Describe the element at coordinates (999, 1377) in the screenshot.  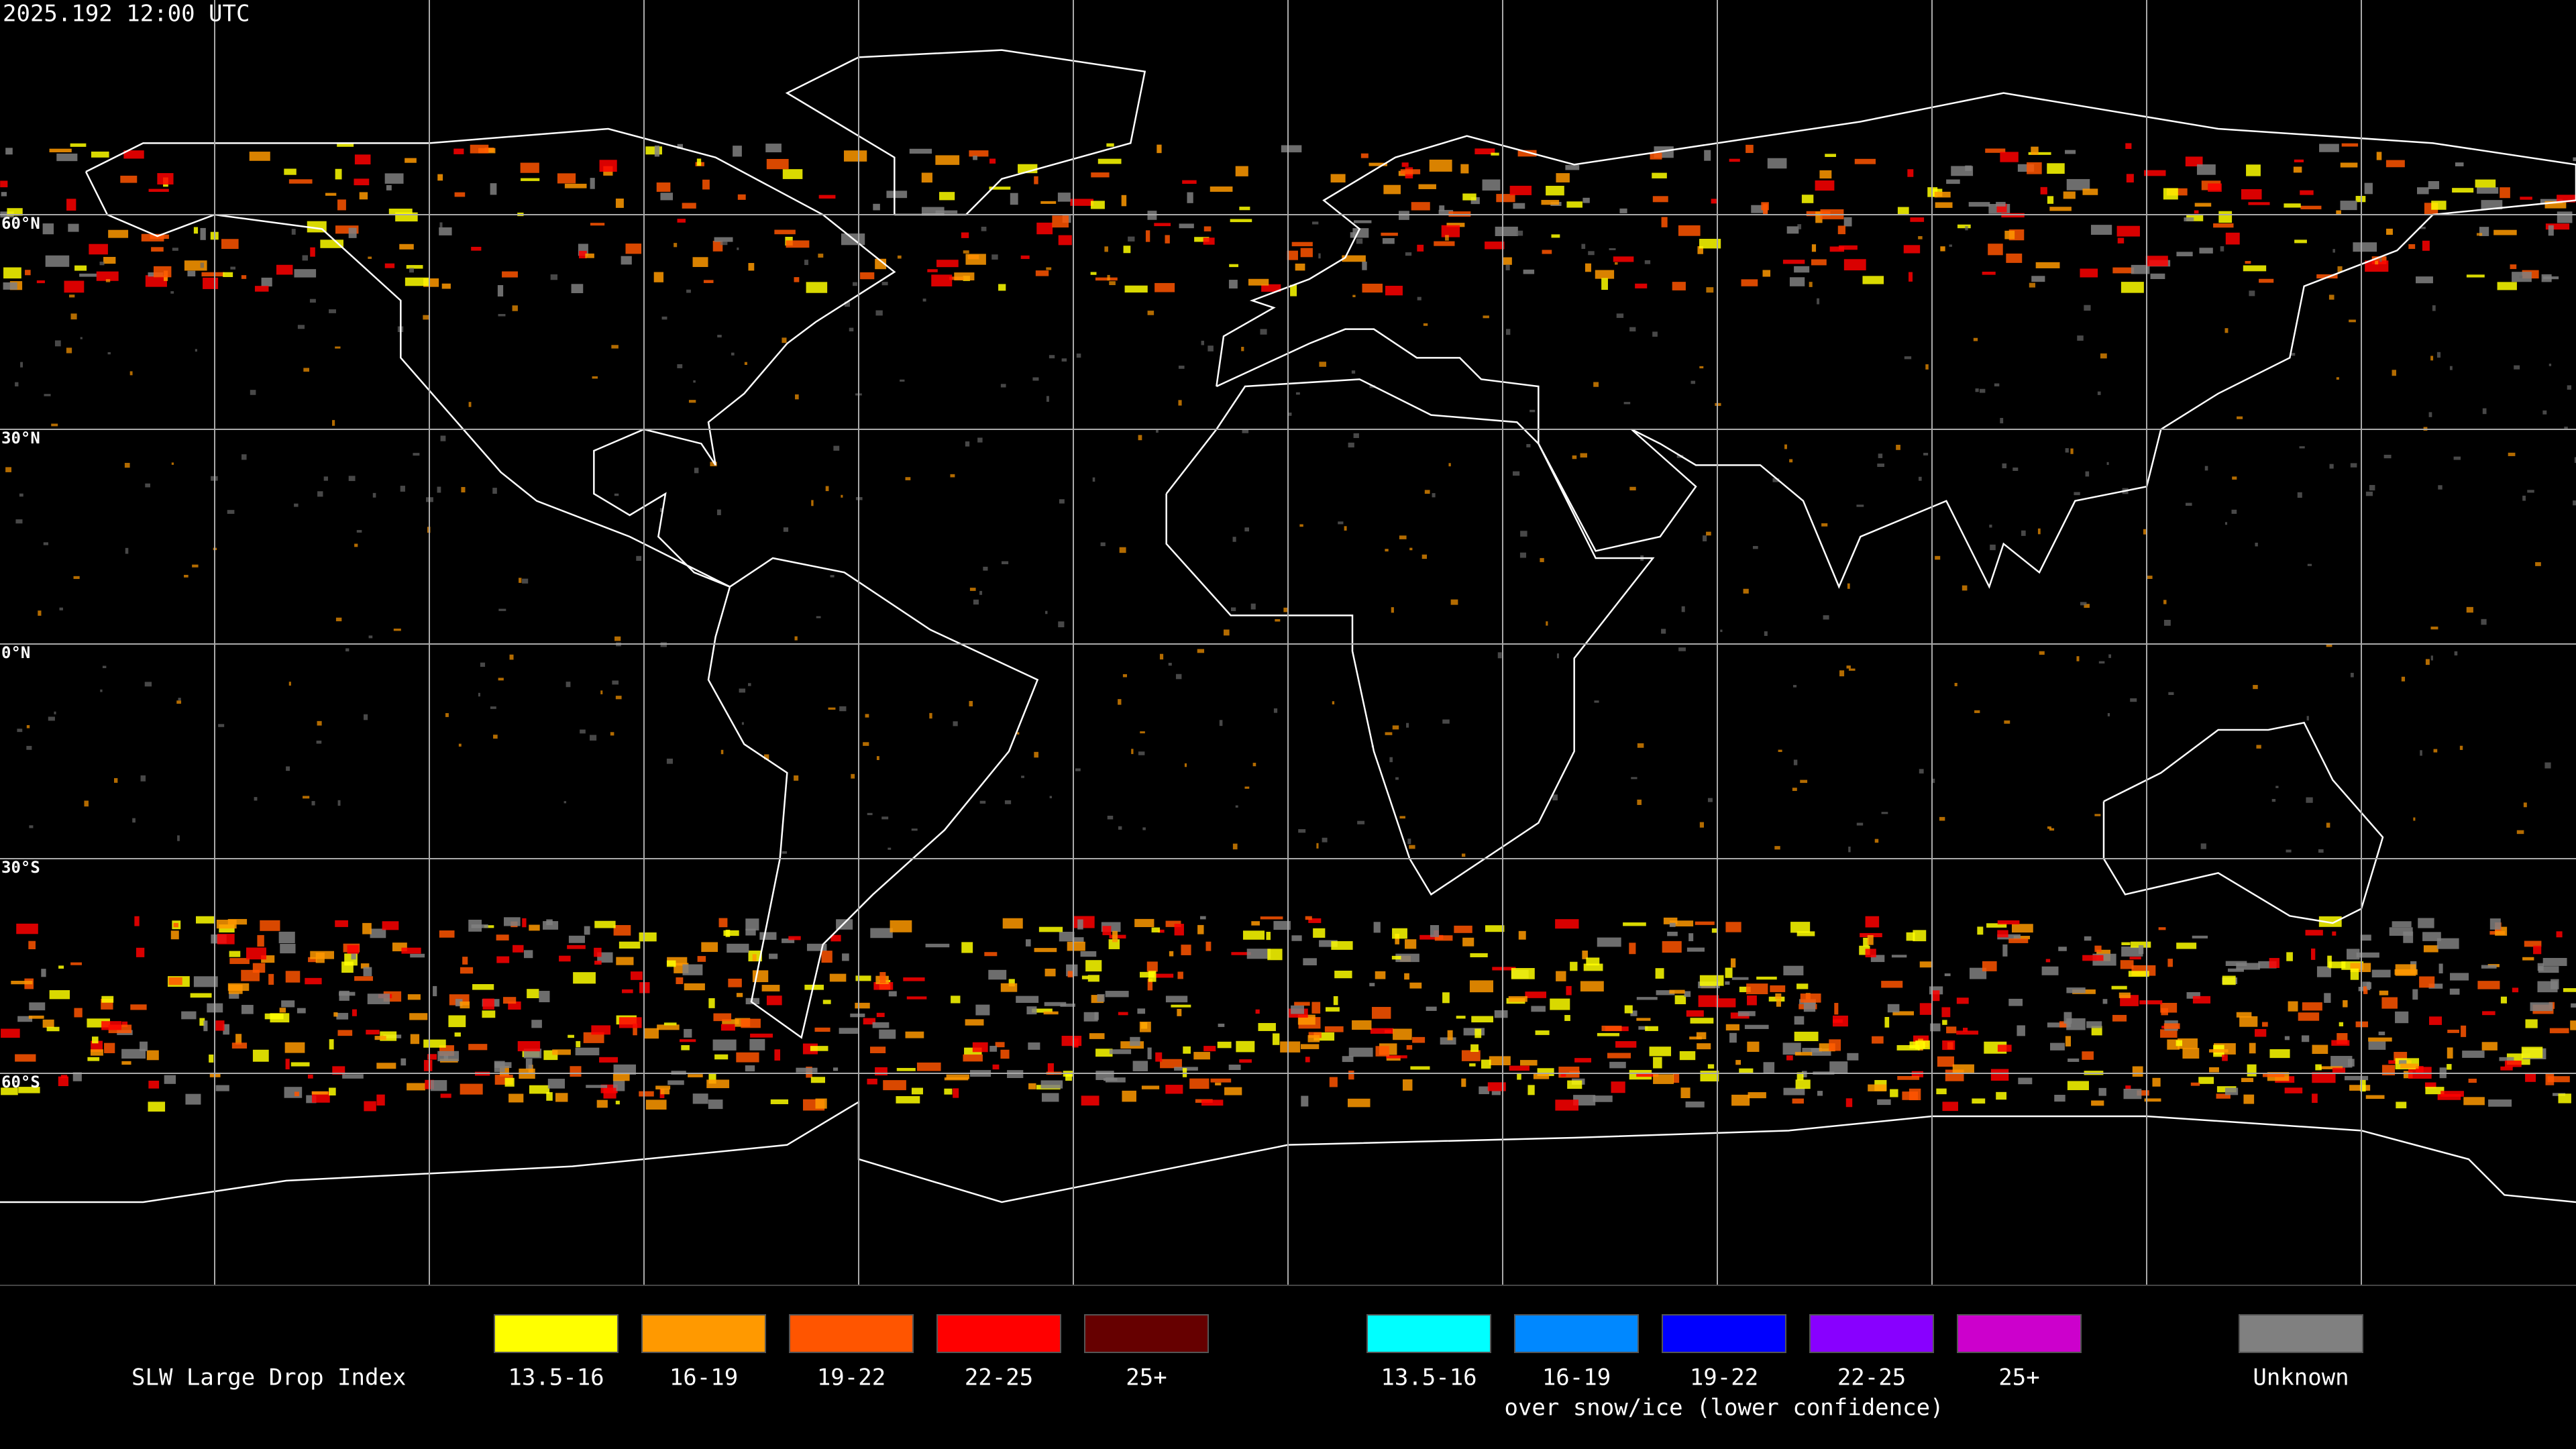
I see `legend-label: 22-25` at that location.